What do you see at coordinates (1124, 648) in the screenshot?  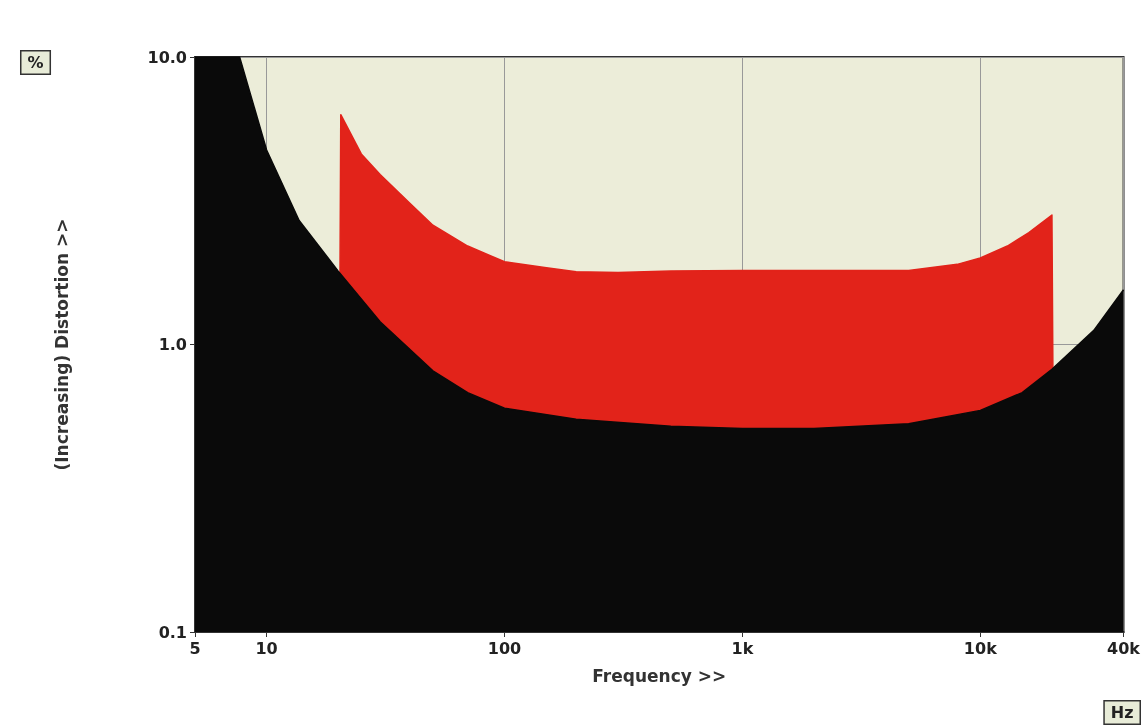 I see `x-tick-label: 40k` at bounding box center [1124, 648].